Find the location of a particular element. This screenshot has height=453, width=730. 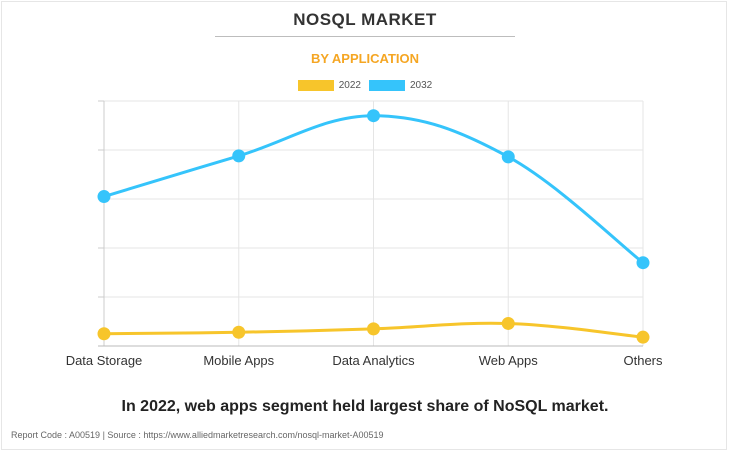

x-tick-label: Mobile Apps is located at coordinates (238, 360).